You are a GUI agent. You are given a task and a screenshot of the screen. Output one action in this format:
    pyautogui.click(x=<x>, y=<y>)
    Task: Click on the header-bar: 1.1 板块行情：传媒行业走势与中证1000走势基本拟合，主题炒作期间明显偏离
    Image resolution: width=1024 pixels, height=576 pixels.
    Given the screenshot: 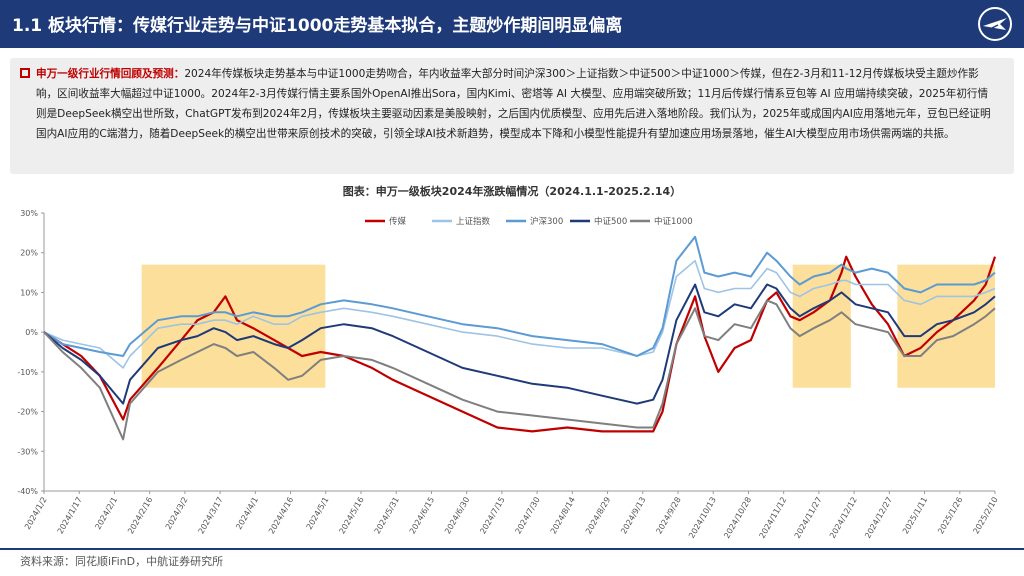 What is the action you would take?
    pyautogui.click(x=512, y=24)
    